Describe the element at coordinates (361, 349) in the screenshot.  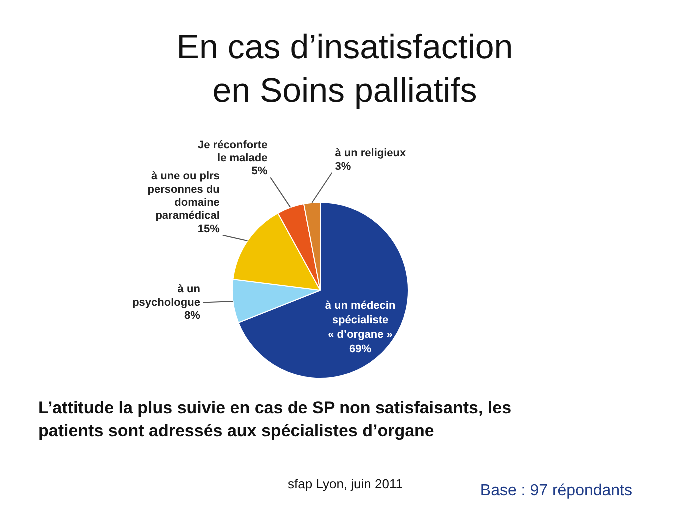
I see `data-label: 69%` at that location.